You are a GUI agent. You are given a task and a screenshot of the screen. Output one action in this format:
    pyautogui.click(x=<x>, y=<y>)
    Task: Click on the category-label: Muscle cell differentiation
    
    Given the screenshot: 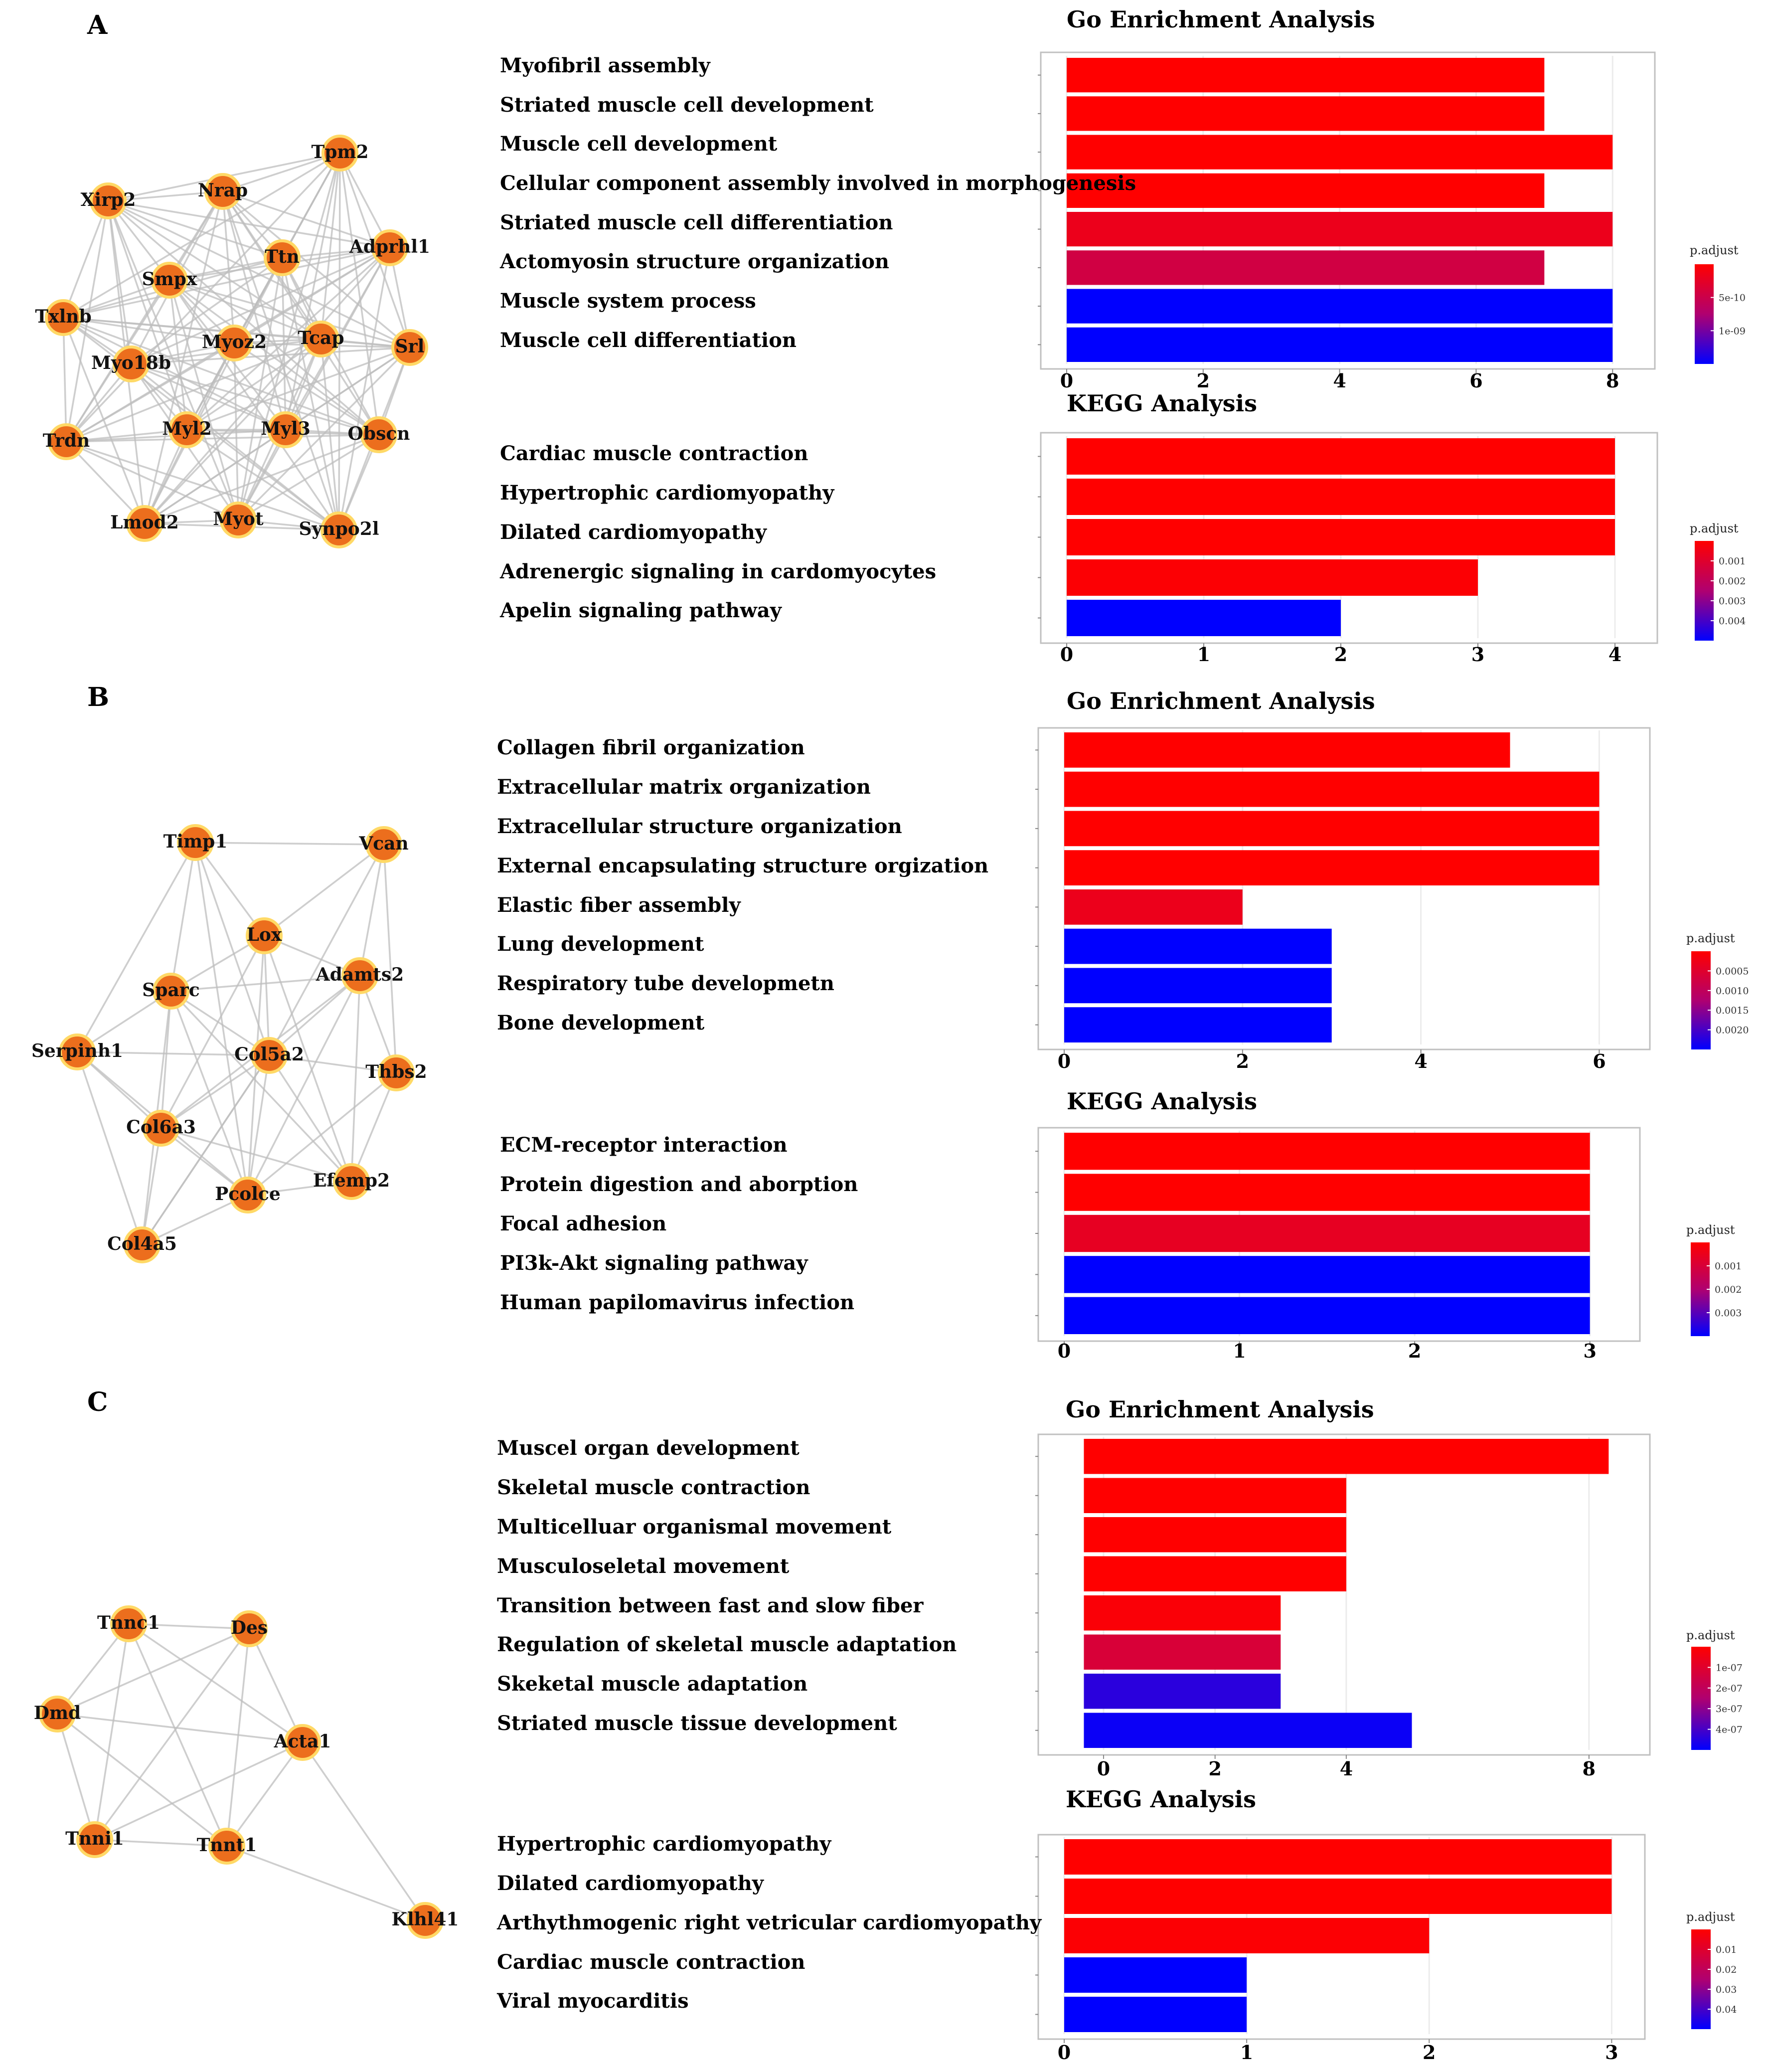 What is the action you would take?
    pyautogui.click(x=649, y=341)
    